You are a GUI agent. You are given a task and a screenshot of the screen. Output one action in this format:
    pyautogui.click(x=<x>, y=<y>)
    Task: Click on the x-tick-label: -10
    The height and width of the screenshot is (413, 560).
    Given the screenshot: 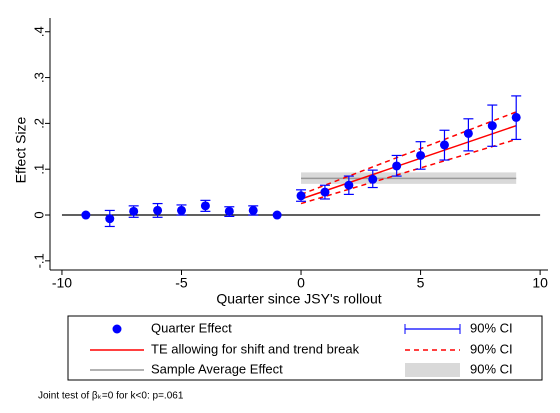 What is the action you would take?
    pyautogui.click(x=62, y=283)
    